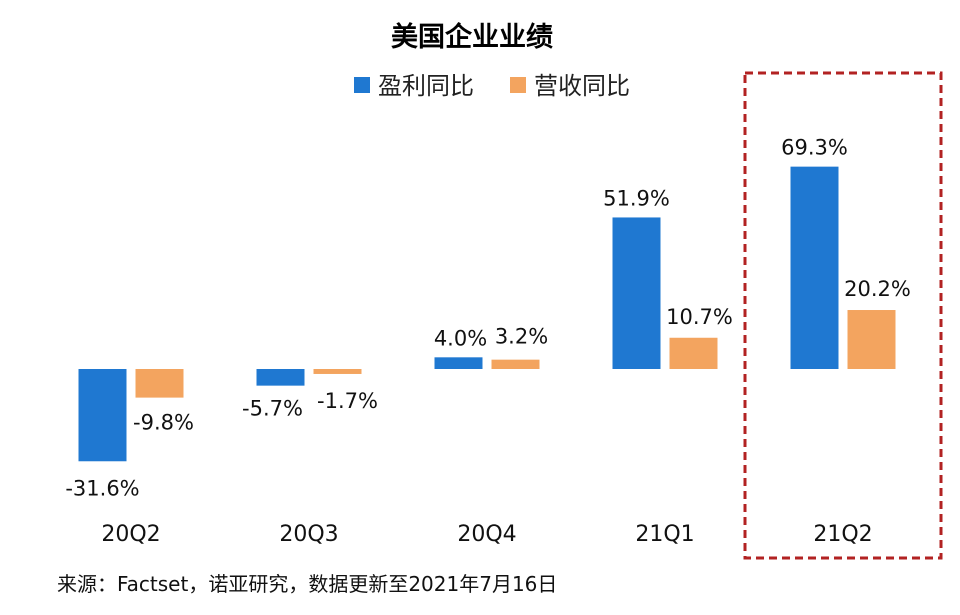 The height and width of the screenshot is (615, 960). Describe the element at coordinates (871, 339) in the screenshot. I see `bar-revenue-21Q2` at that location.